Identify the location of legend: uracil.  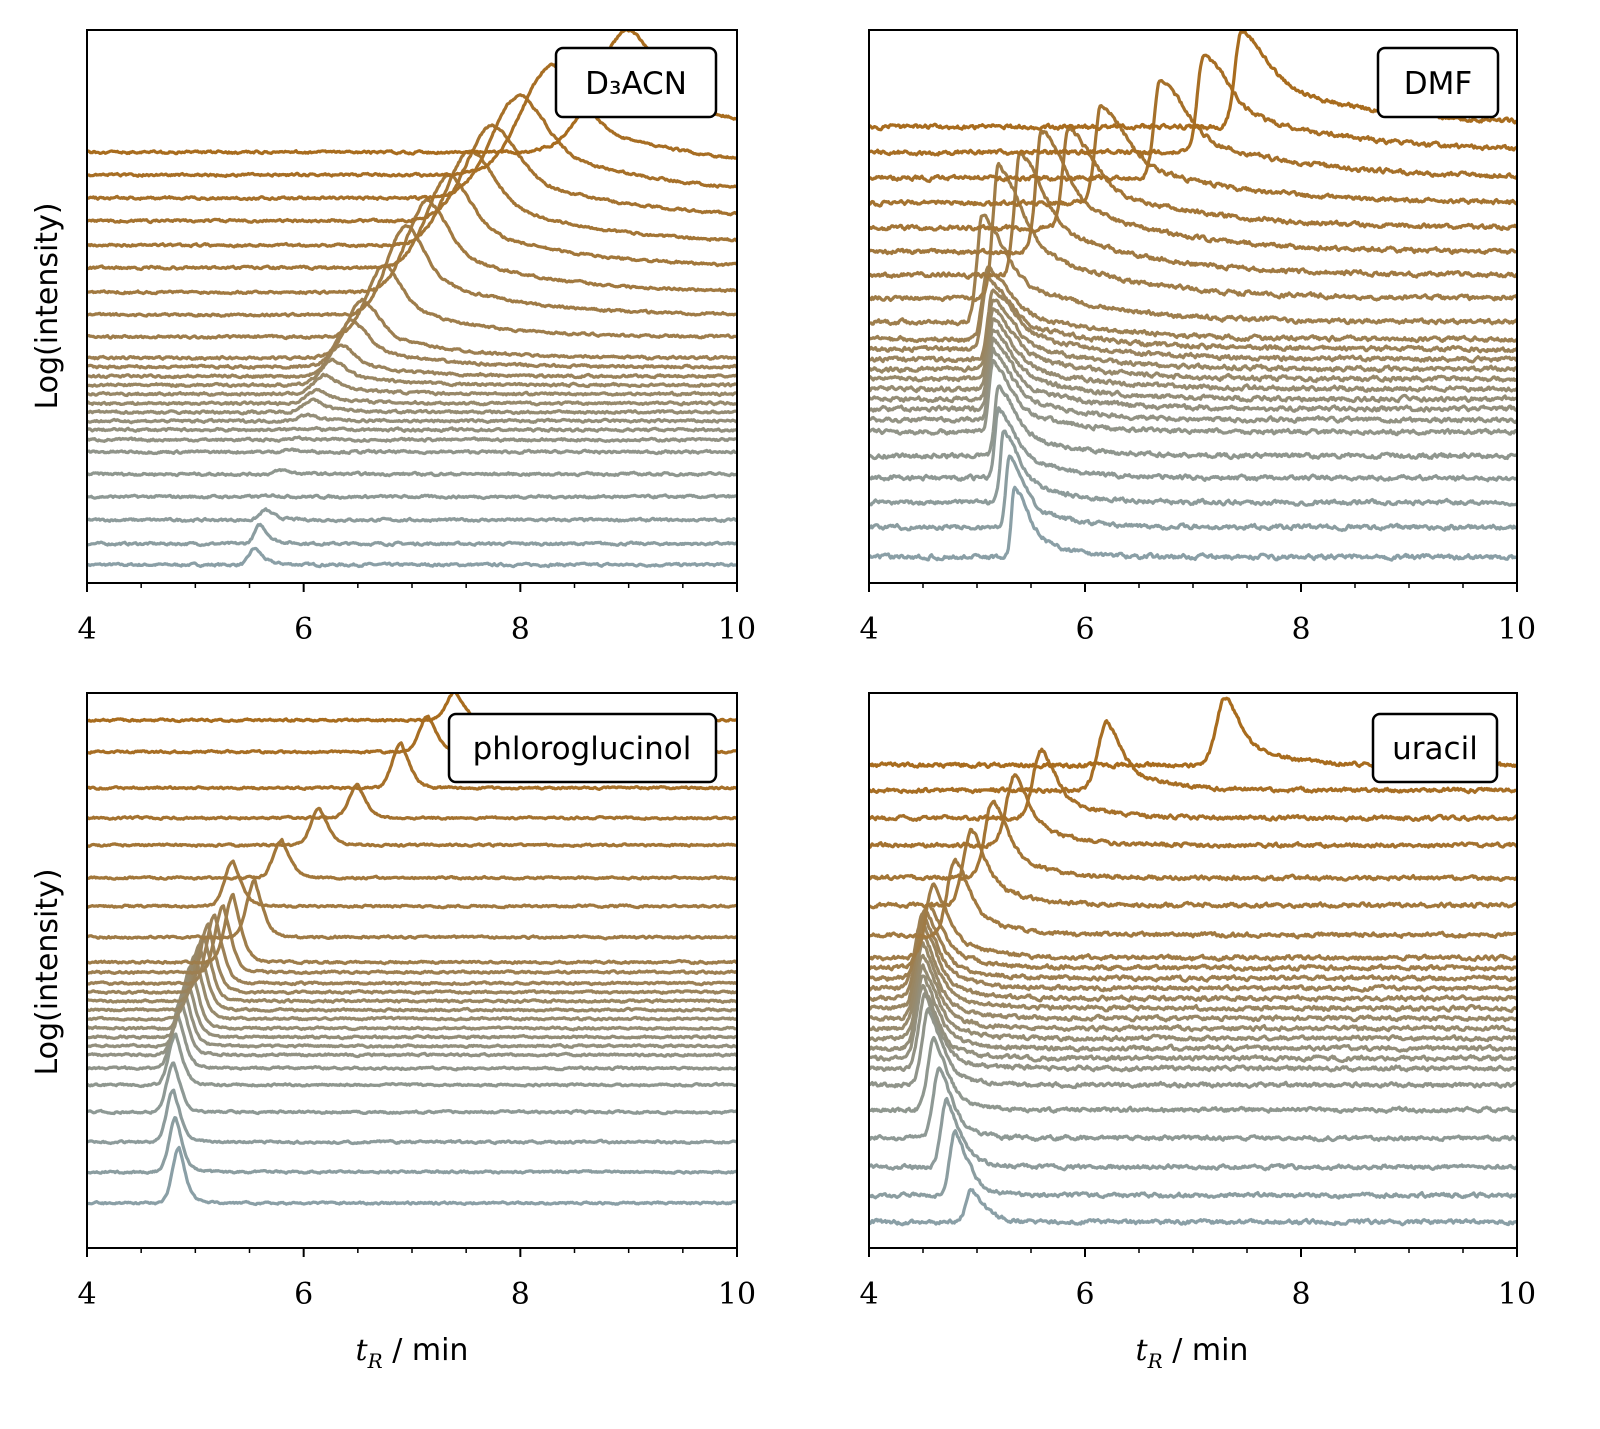
(1435, 748).